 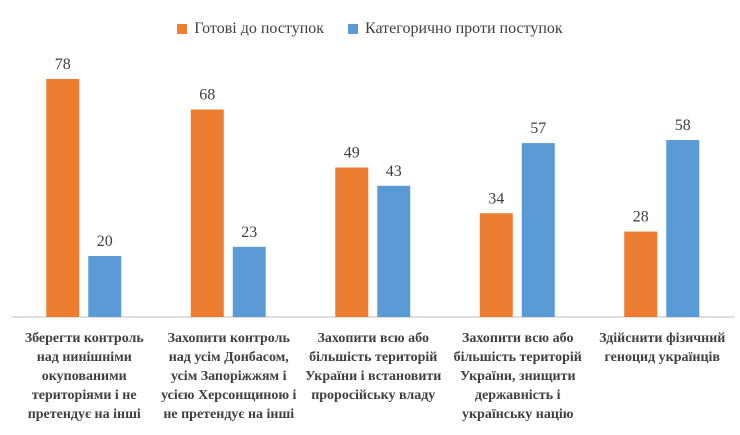 I want to click on data-label: 78, so click(x=63, y=64).